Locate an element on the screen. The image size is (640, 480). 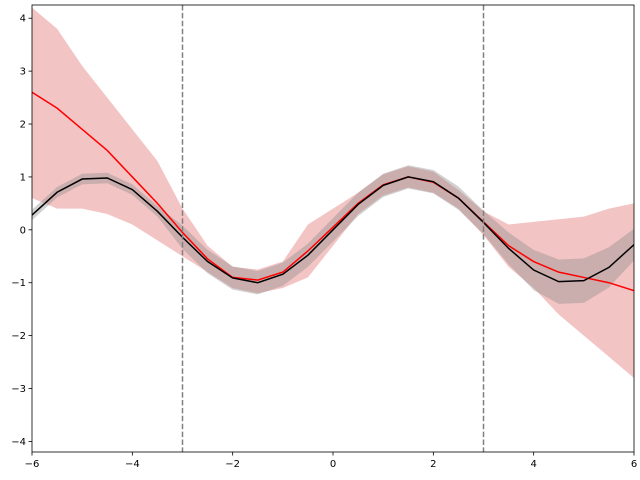
x-tick-label: 6 is located at coordinates (634, 464).